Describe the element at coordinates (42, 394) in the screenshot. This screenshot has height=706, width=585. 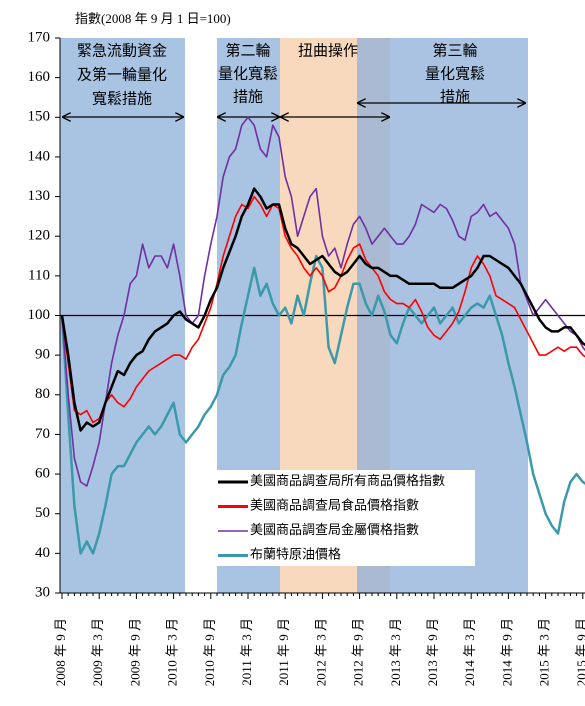
I see `y-tick-label: 80` at that location.